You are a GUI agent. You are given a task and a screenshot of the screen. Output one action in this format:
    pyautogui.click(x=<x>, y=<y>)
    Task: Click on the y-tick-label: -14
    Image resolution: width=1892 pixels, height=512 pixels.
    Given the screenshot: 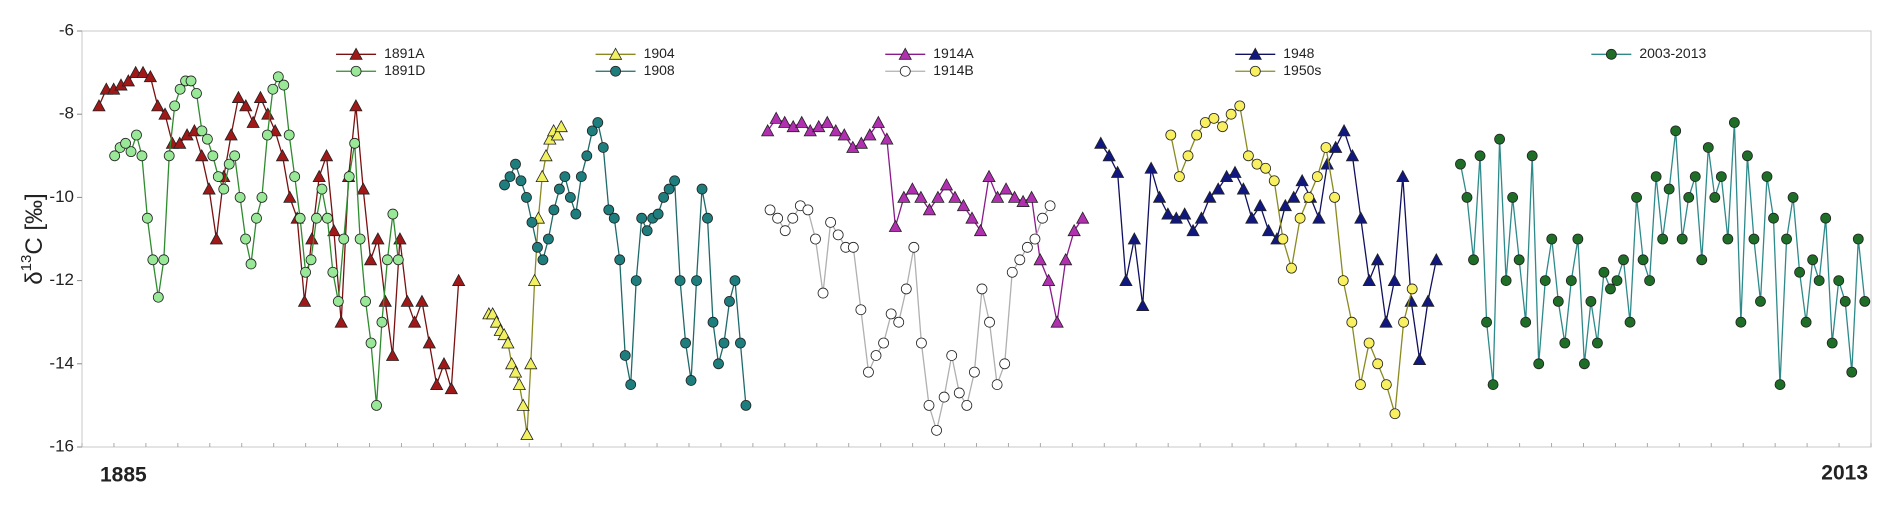 What is the action you would take?
    pyautogui.click(x=61, y=362)
    